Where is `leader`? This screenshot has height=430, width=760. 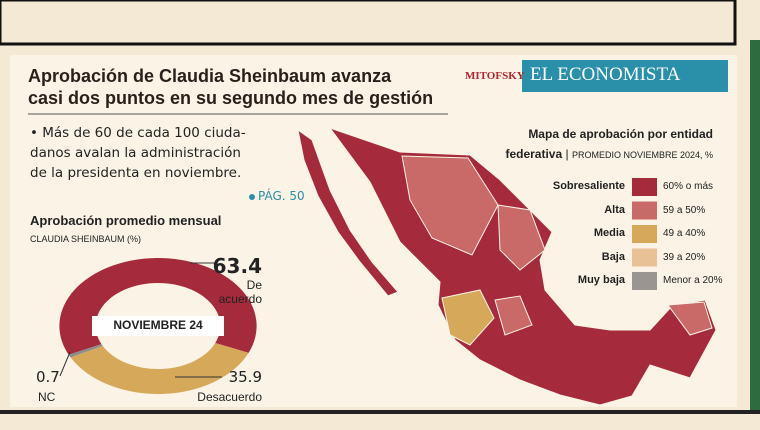 leader is located at coordinates (65, 364).